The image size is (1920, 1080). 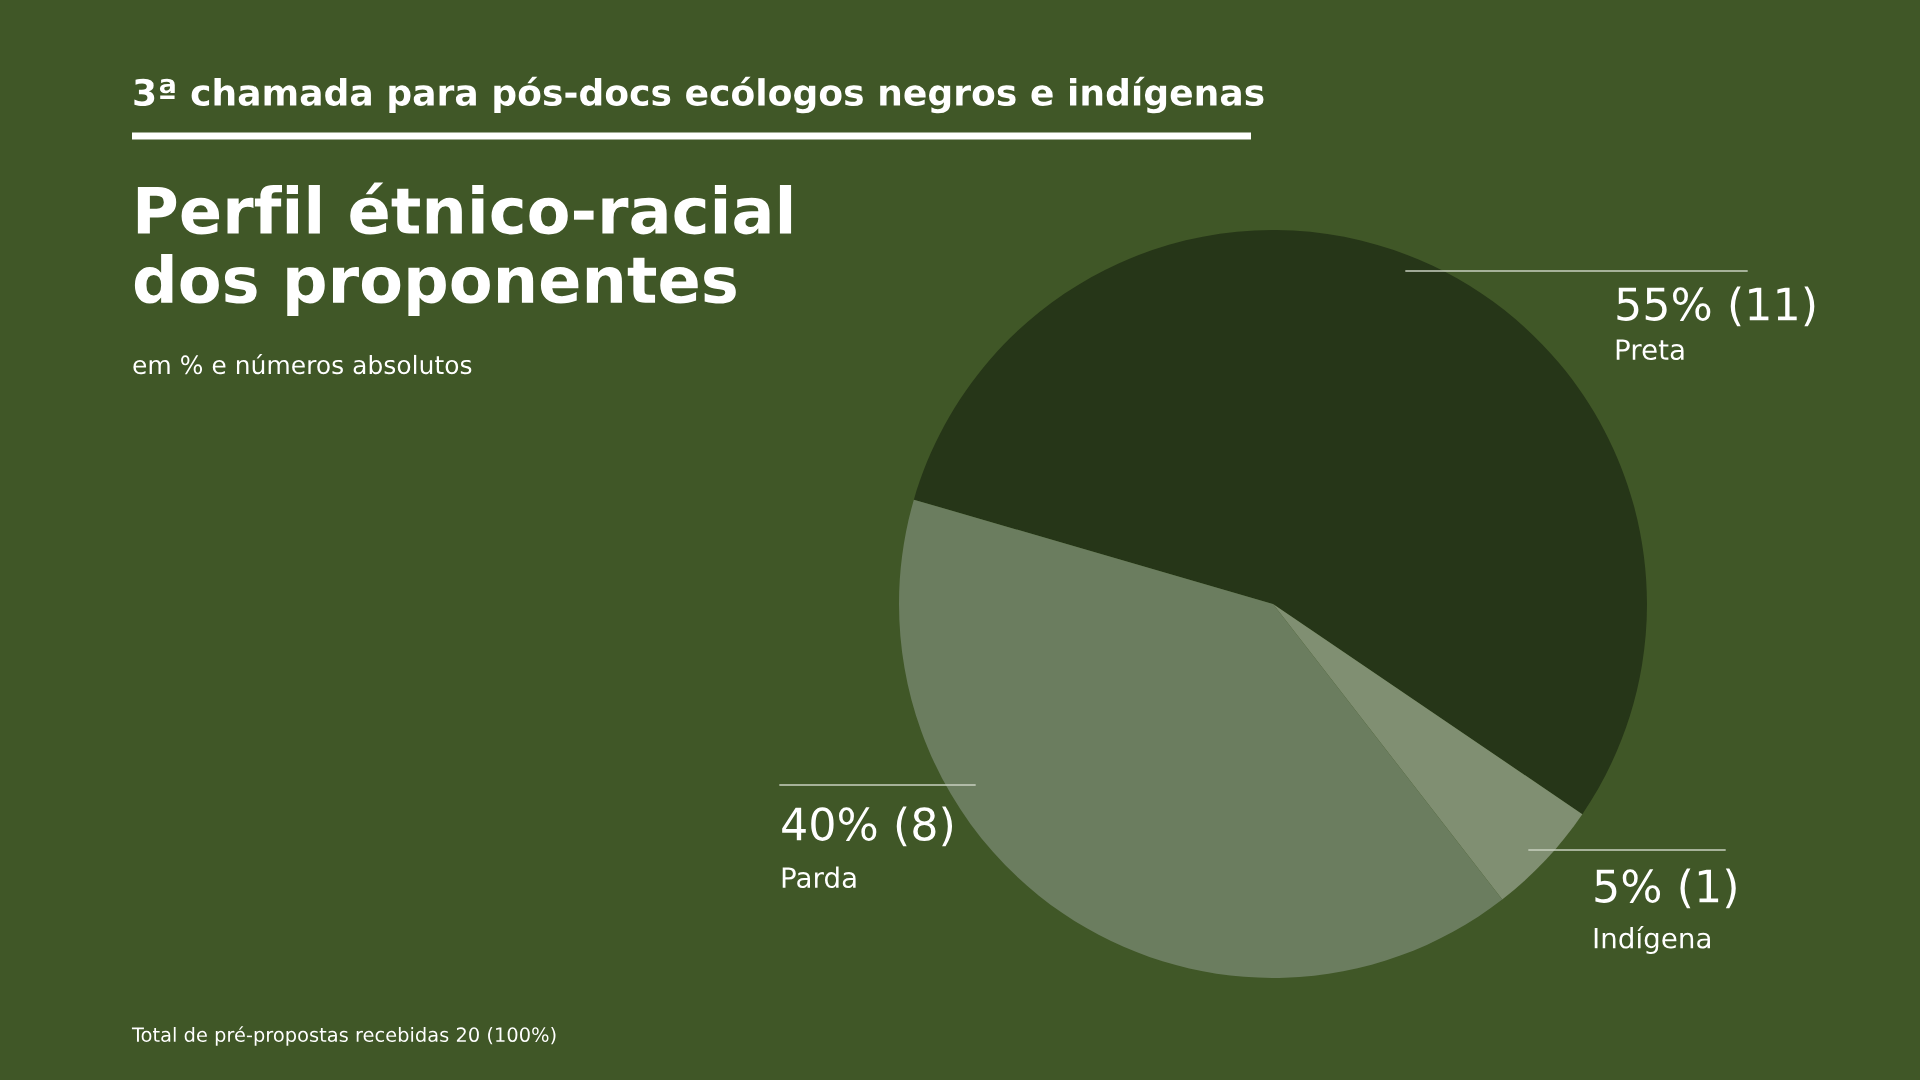 What do you see at coordinates (819, 877) in the screenshot?
I see `slice-label: Parda` at bounding box center [819, 877].